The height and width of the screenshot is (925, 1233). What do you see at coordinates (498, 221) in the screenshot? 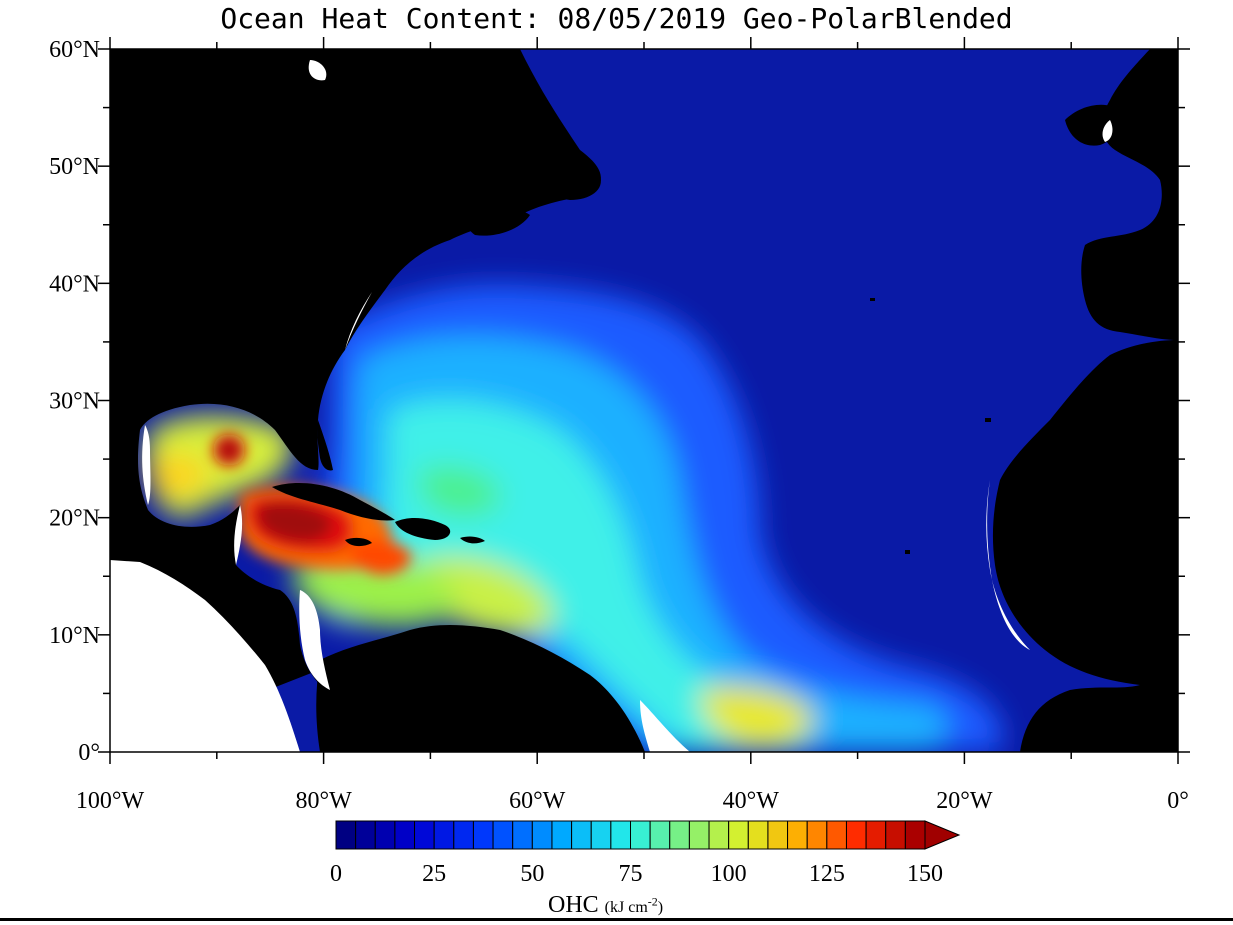
I see `land-nova-scotia` at bounding box center [498, 221].